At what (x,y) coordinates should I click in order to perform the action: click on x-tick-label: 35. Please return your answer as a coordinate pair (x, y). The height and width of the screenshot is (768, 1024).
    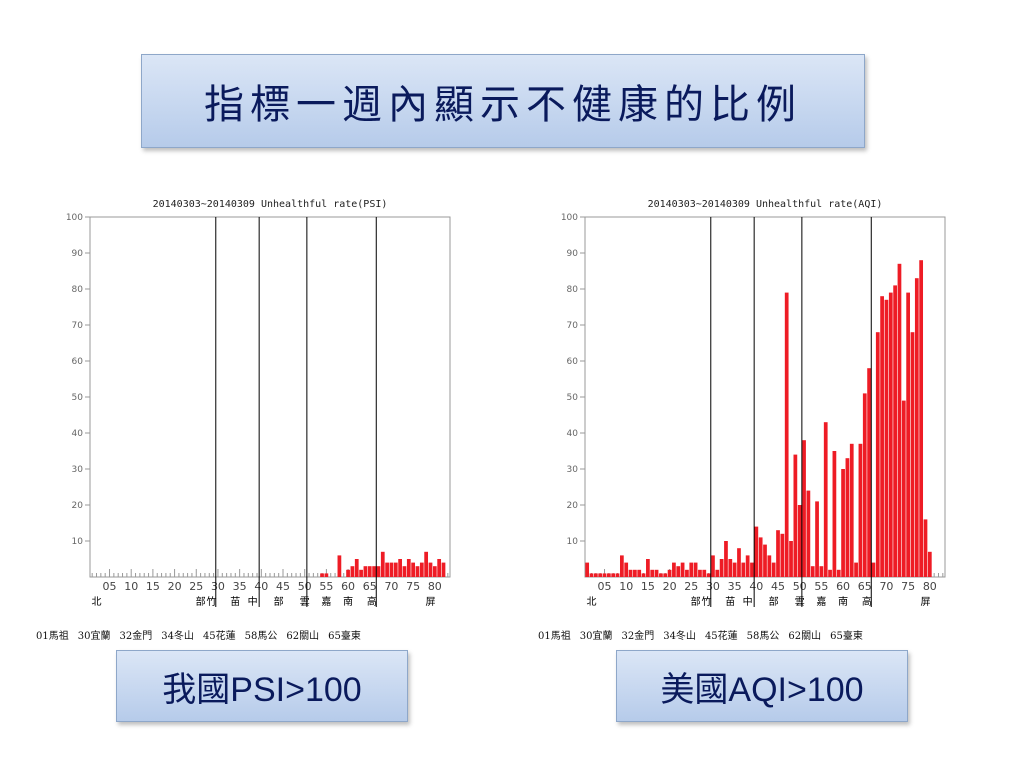
    Looking at the image, I should click on (735, 586).